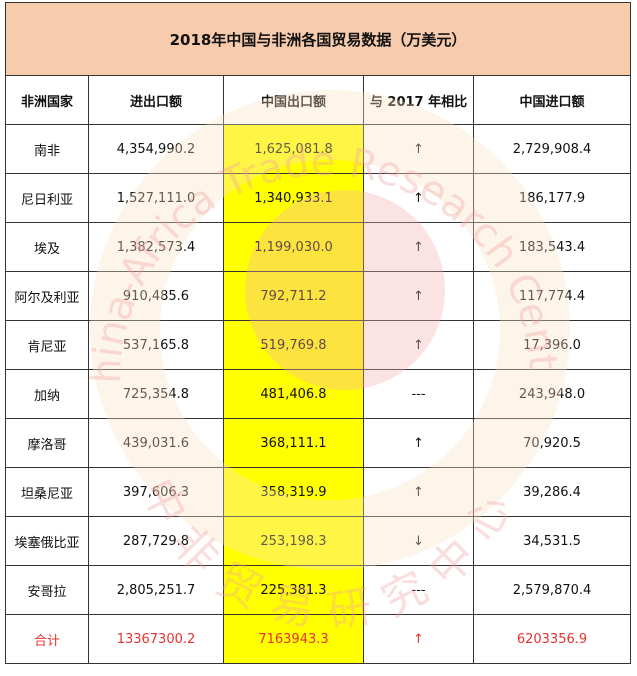 This screenshot has height=676, width=637. Describe the element at coordinates (156, 639) in the screenshot. I see `total-trade: 13367300.2` at that location.